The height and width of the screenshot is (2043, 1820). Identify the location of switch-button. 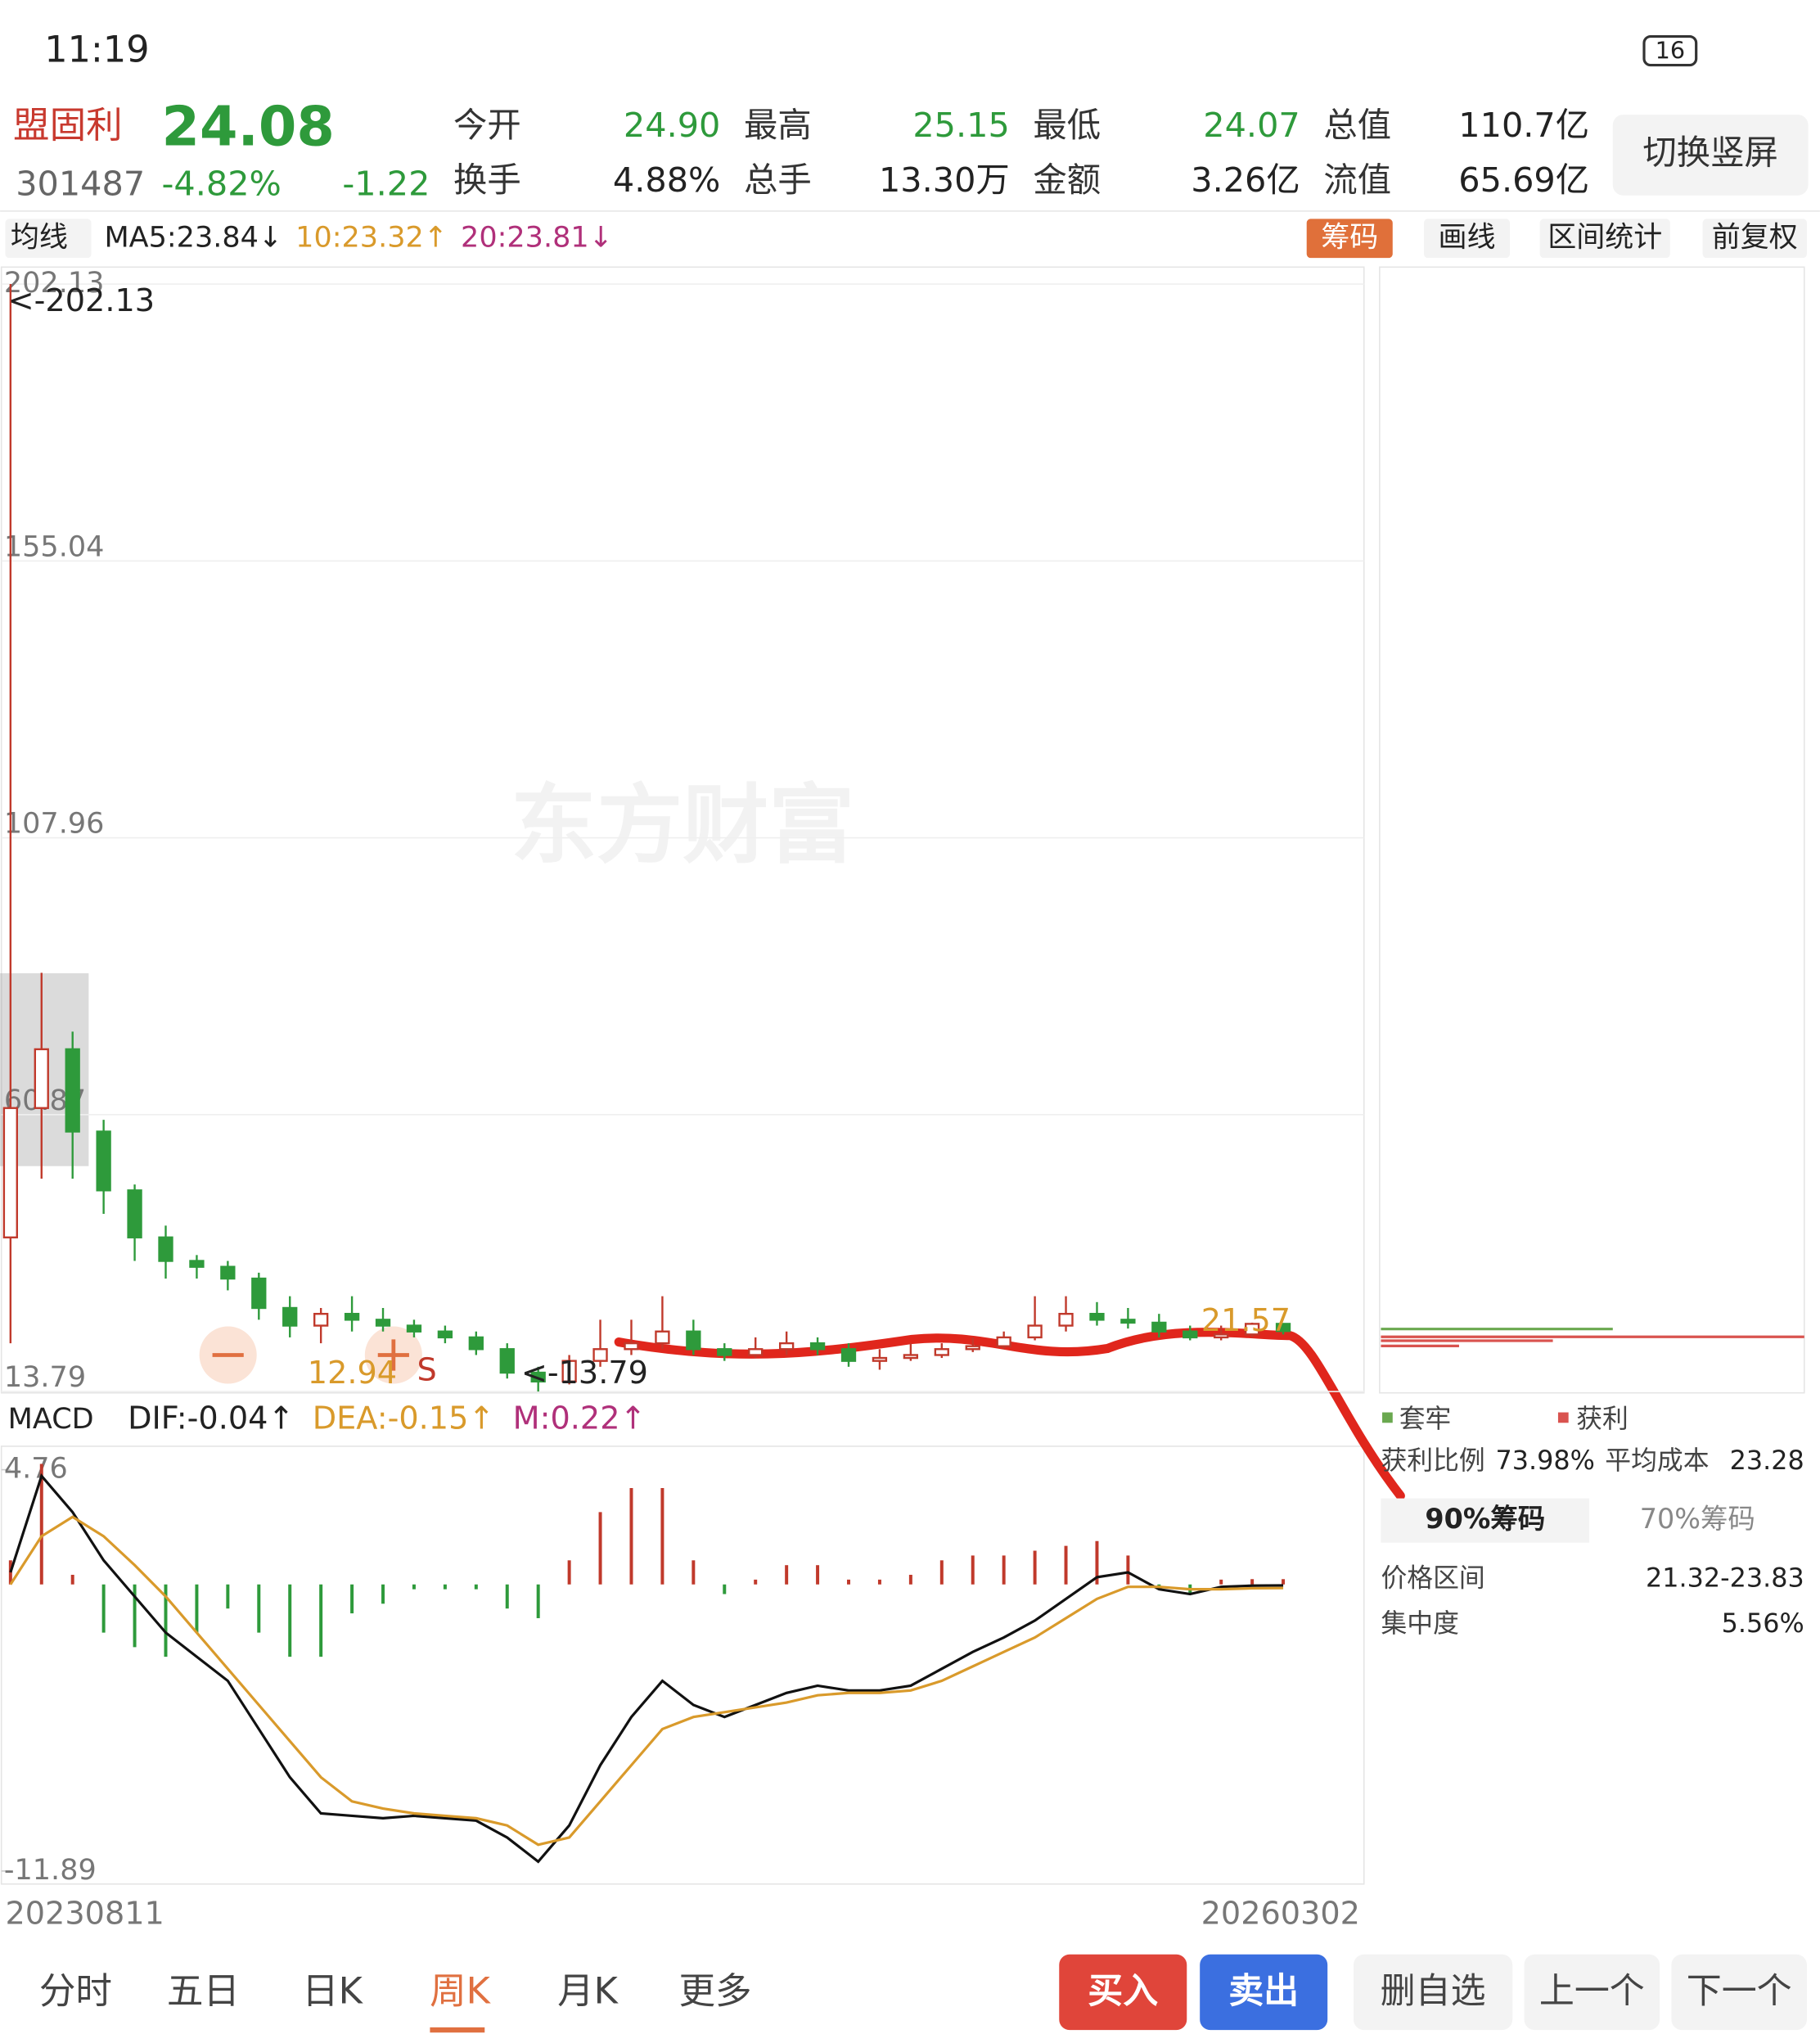
(1711, 155).